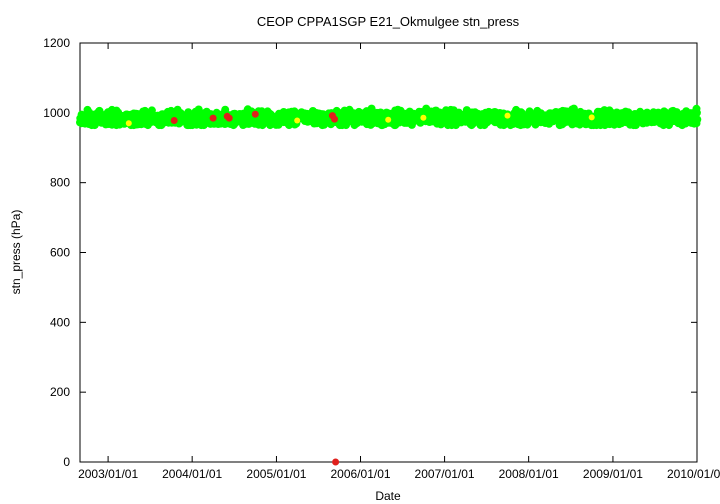 This screenshot has width=720, height=504. Describe the element at coordinates (60, 392) in the screenshot. I see `y-tick-label: 200` at that location.